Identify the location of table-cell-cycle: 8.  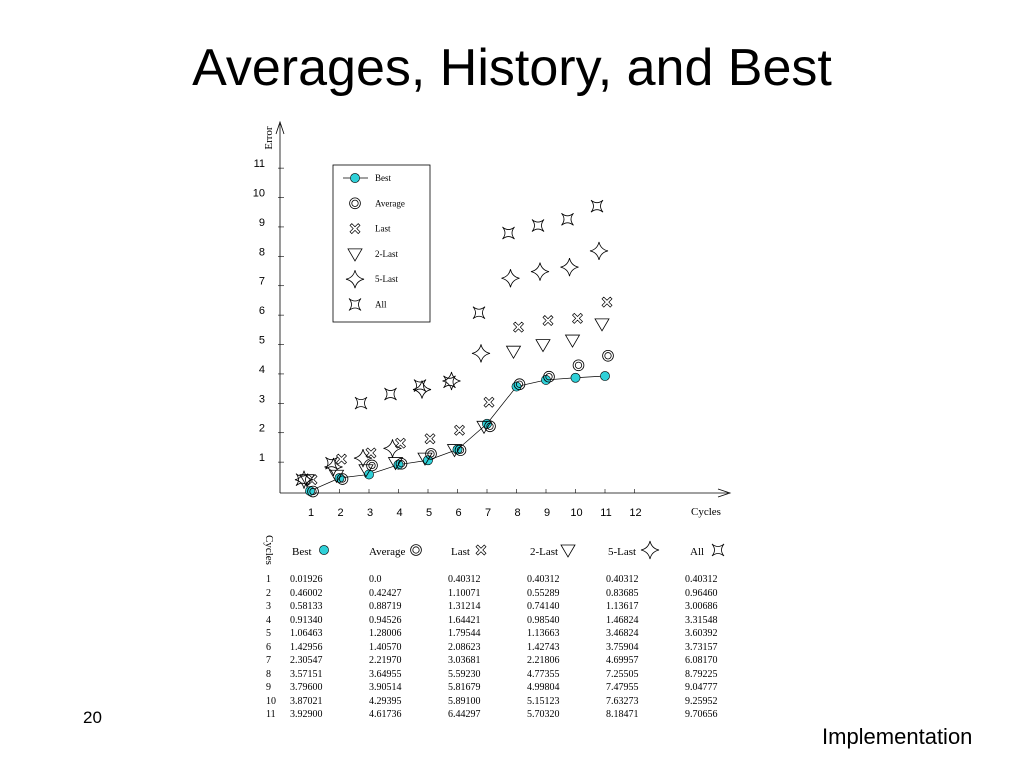
(268, 674).